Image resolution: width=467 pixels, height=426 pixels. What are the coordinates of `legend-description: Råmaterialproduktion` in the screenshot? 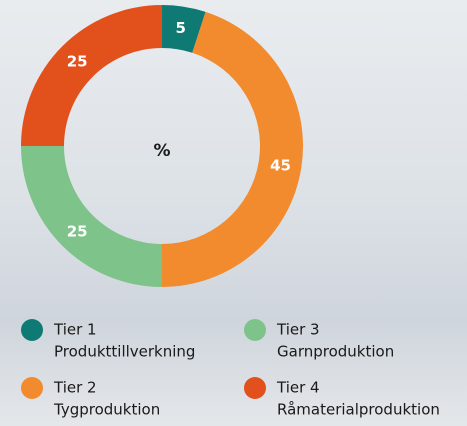 It's located at (358, 410).